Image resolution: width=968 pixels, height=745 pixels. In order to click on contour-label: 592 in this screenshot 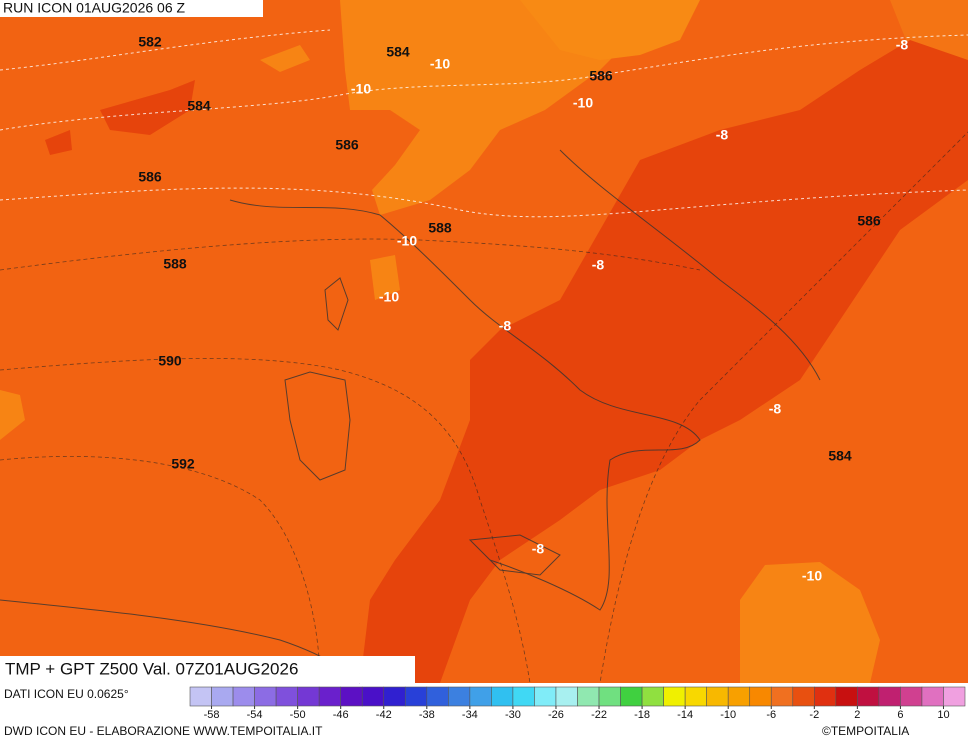, I will do `click(183, 464)`.